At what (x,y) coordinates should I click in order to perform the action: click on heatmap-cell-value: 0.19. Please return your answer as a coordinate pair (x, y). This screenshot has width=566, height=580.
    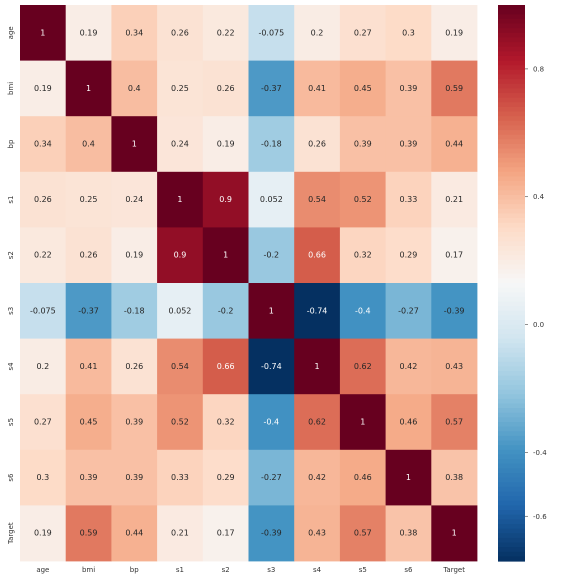
    Looking at the image, I should click on (226, 144).